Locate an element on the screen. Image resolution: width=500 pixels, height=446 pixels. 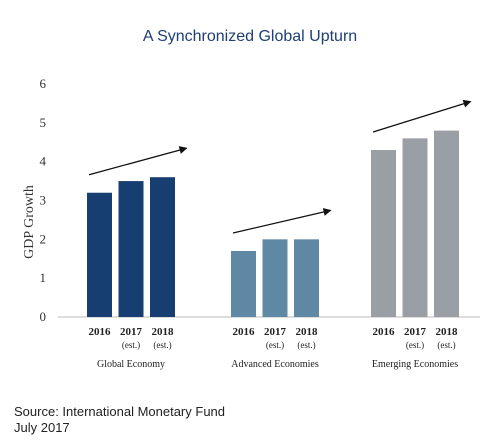
y-tick-label: 5 is located at coordinates (43, 122).